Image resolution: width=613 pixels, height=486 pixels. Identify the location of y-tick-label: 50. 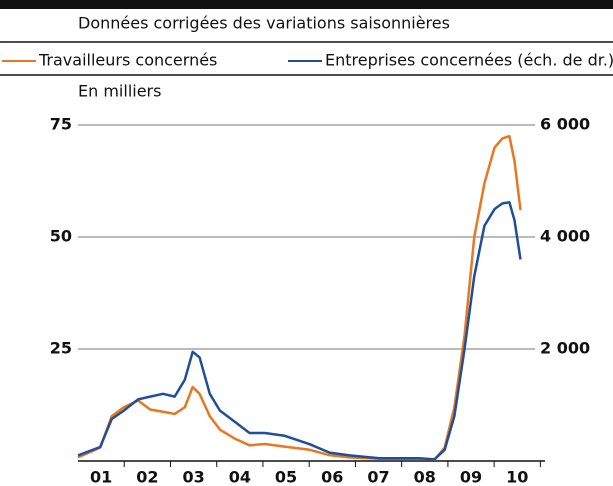
(61, 236).